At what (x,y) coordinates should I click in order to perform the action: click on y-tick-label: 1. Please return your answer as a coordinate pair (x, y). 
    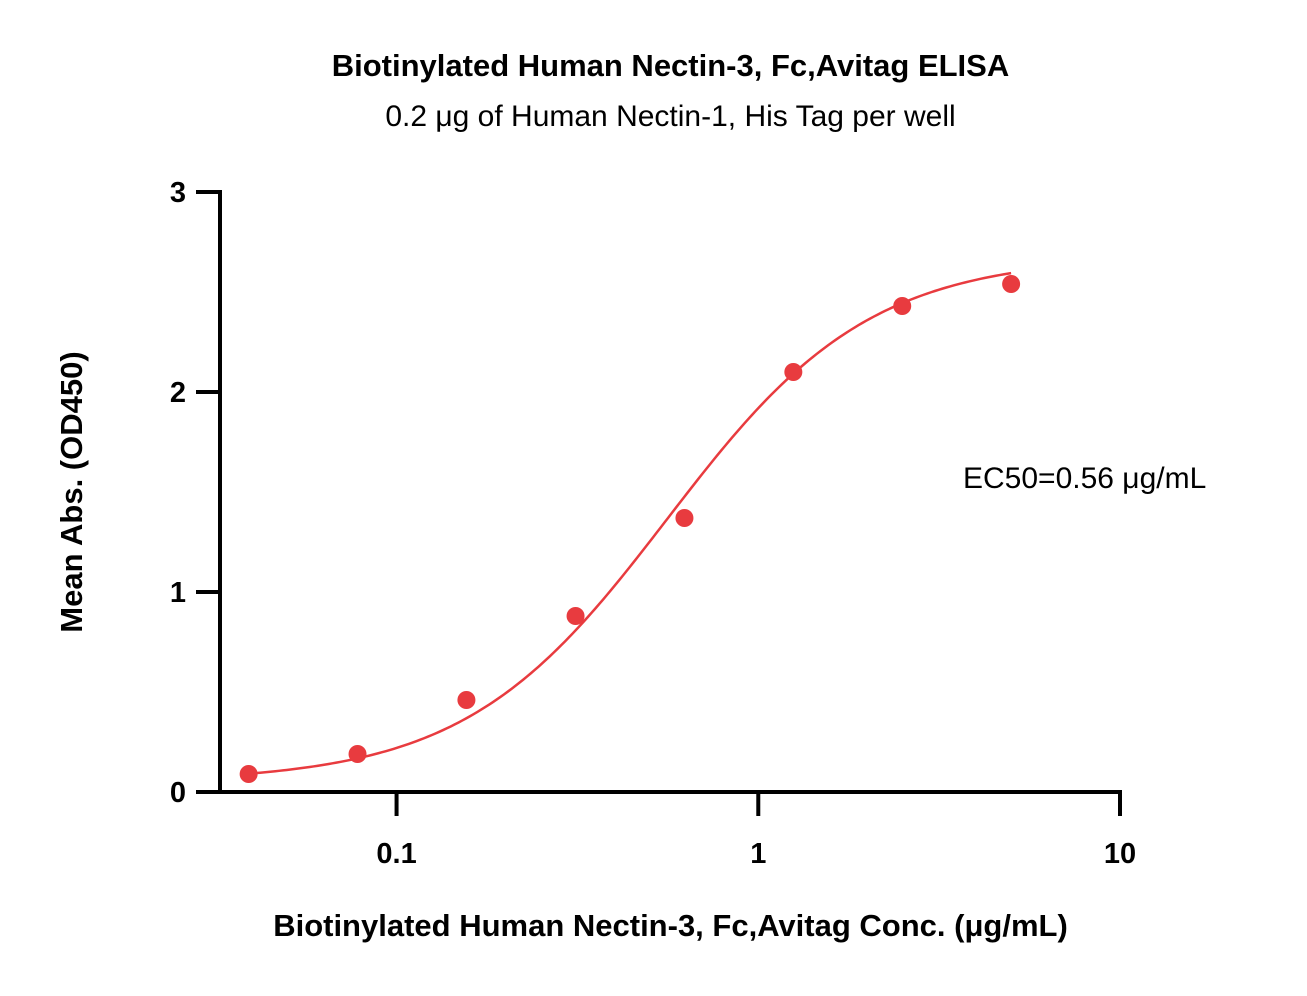
    Looking at the image, I should click on (178, 593).